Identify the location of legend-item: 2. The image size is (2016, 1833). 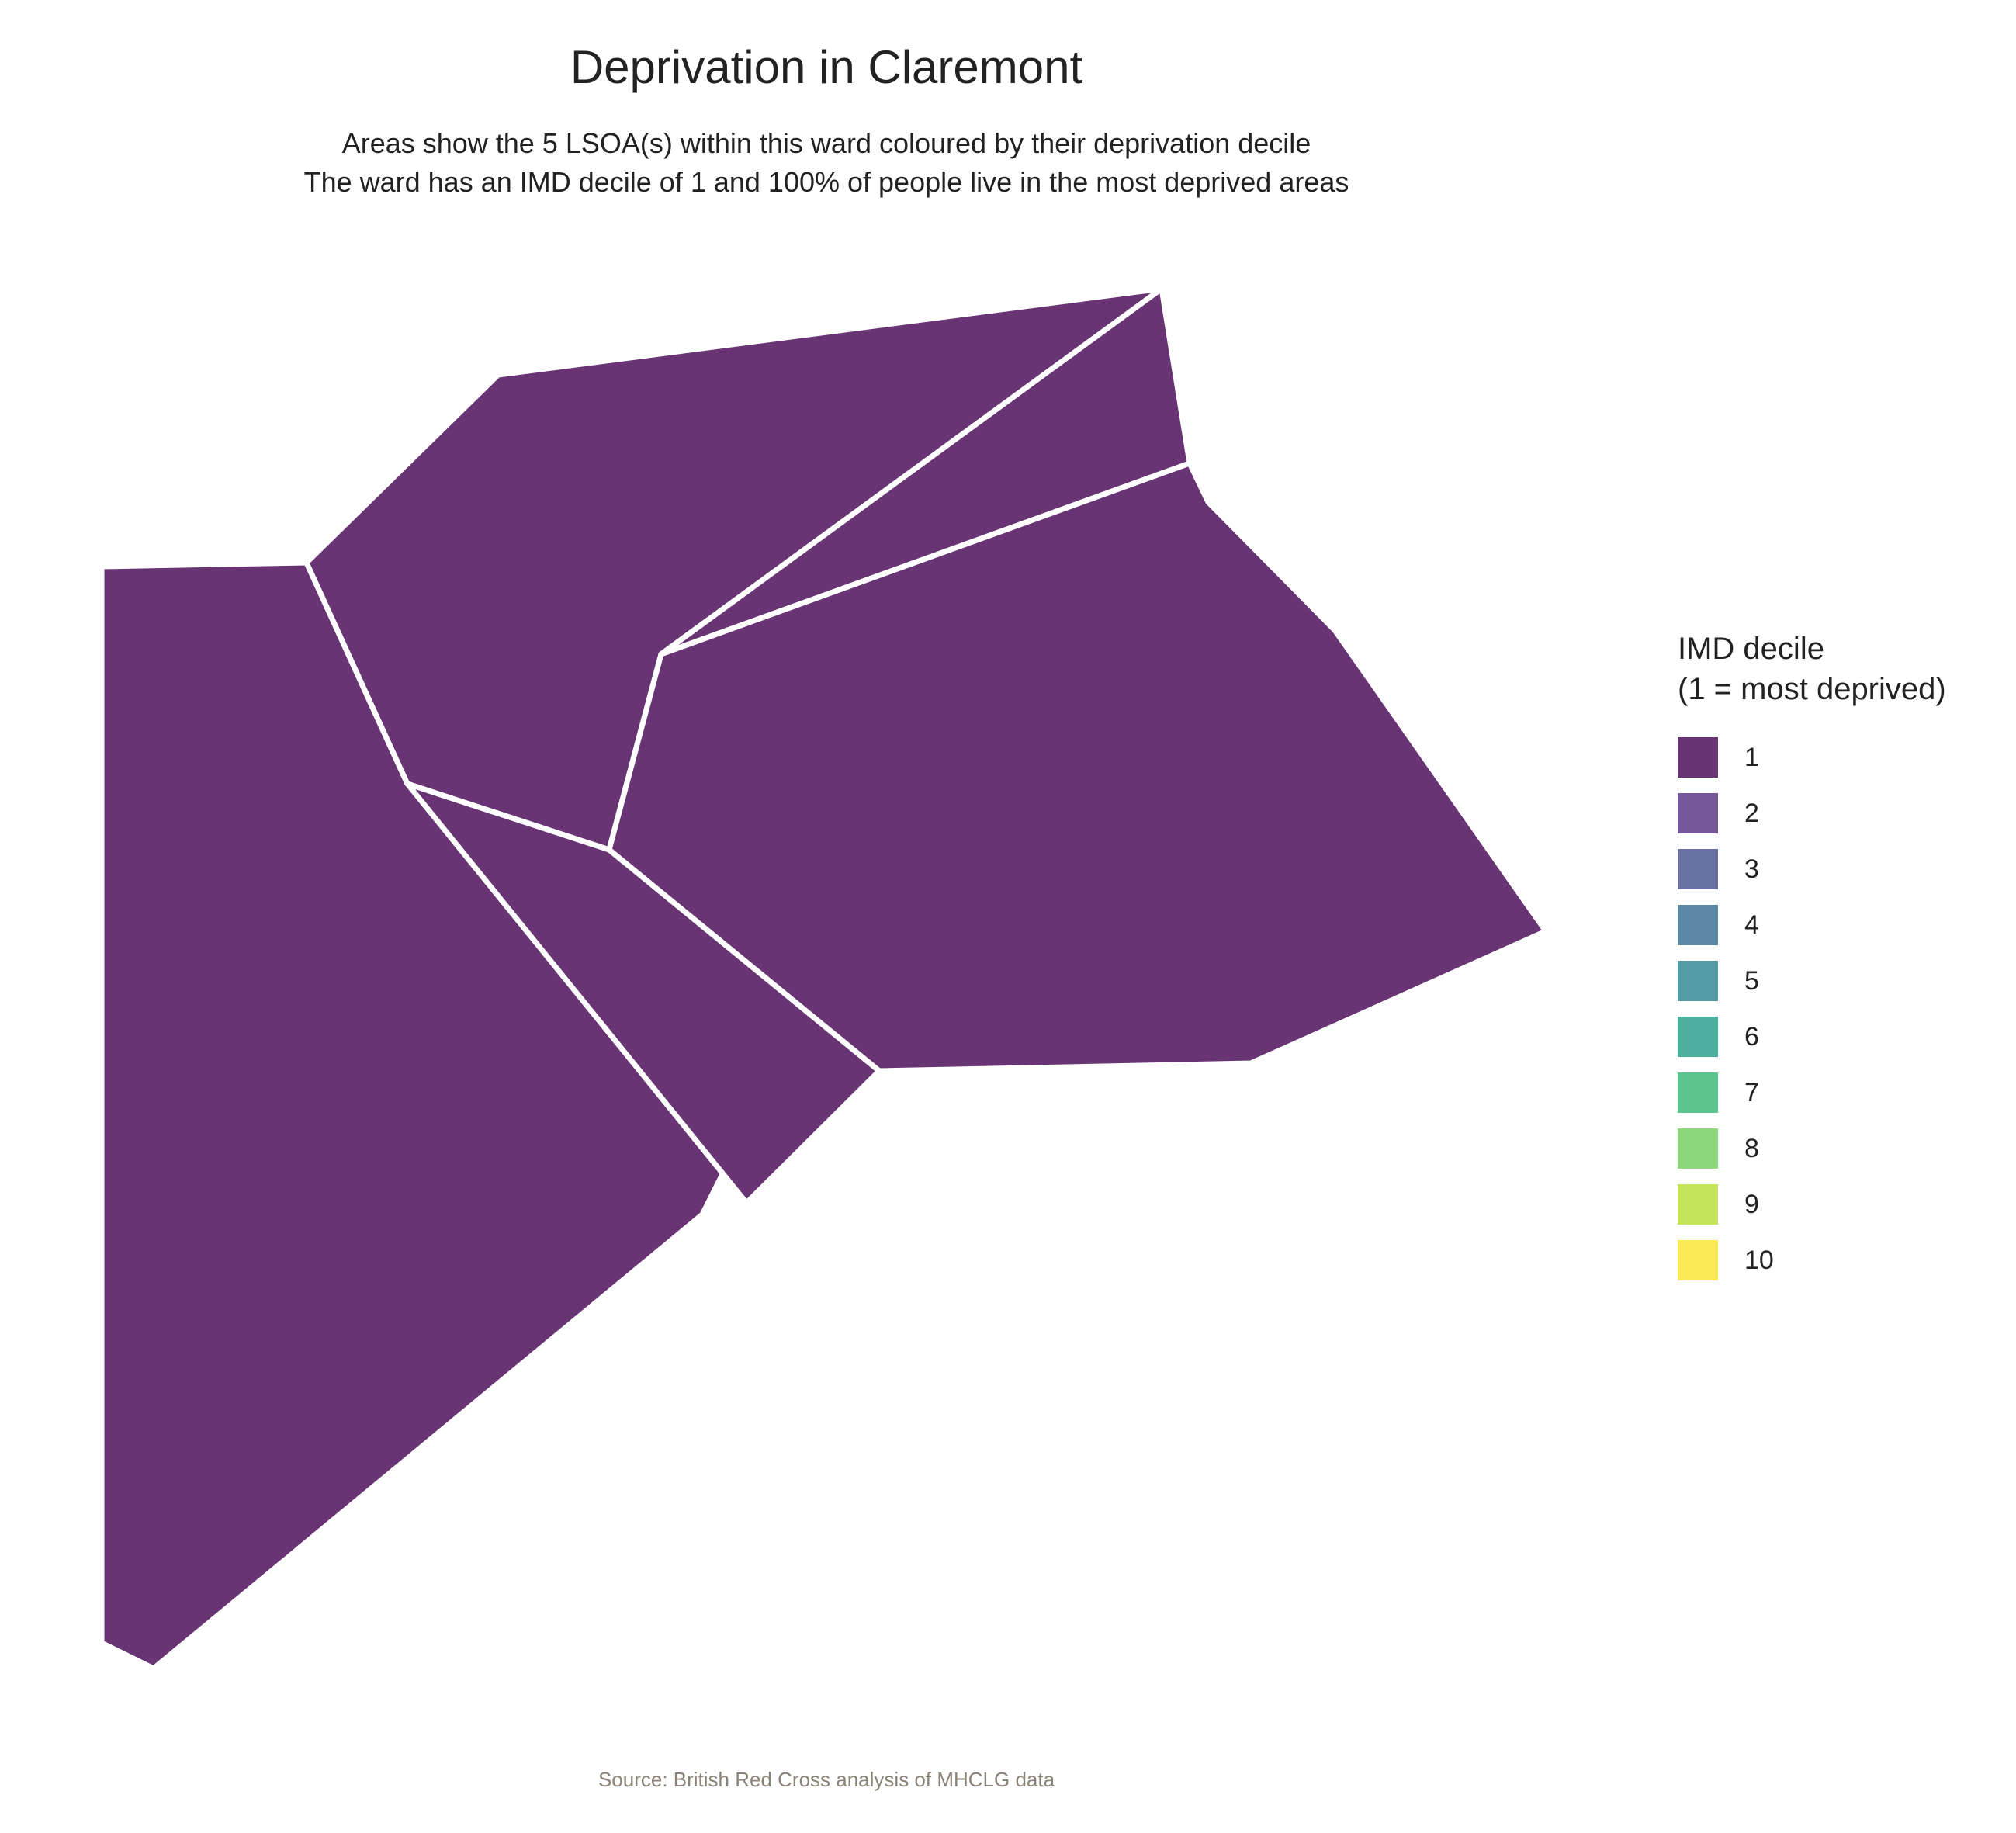
(1812, 813).